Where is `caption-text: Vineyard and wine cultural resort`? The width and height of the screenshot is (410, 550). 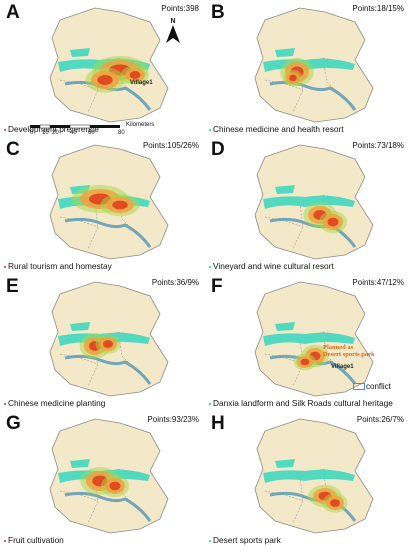 caption-text: Vineyard and wine cultural resort is located at coordinates (273, 266).